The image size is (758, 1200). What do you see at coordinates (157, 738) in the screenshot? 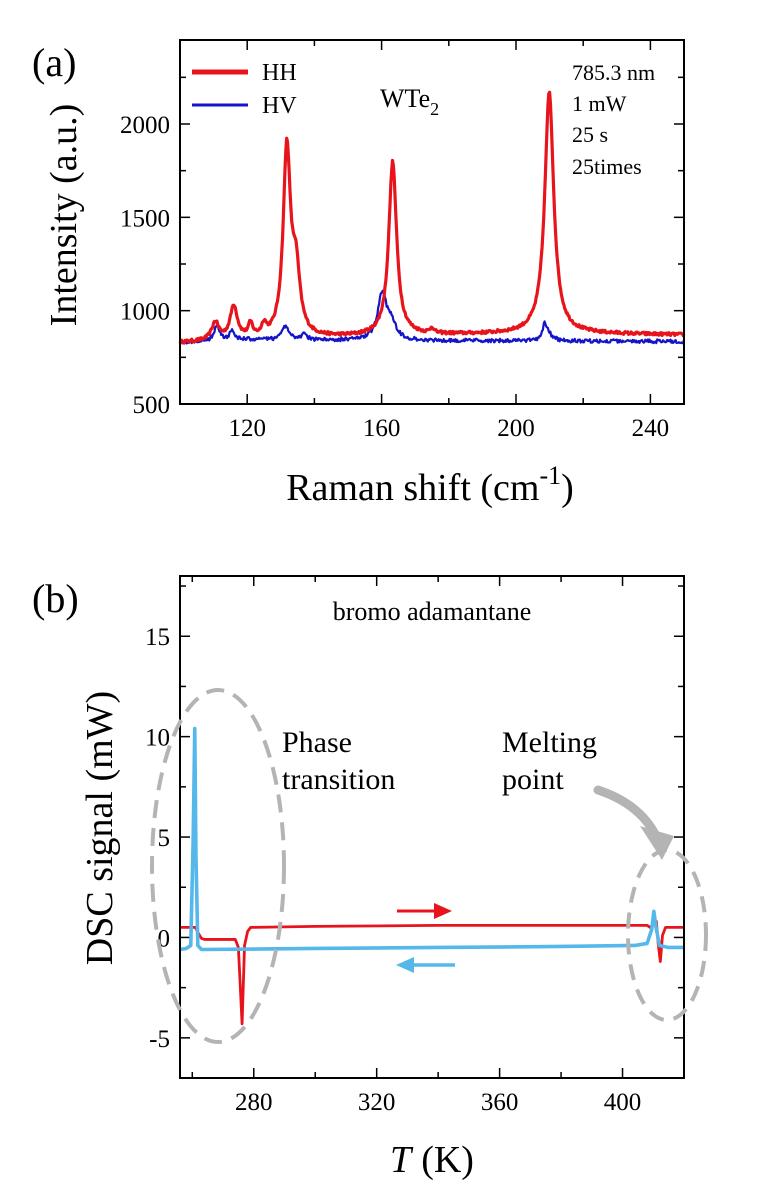
I see `y-tick-label: 10` at bounding box center [157, 738].